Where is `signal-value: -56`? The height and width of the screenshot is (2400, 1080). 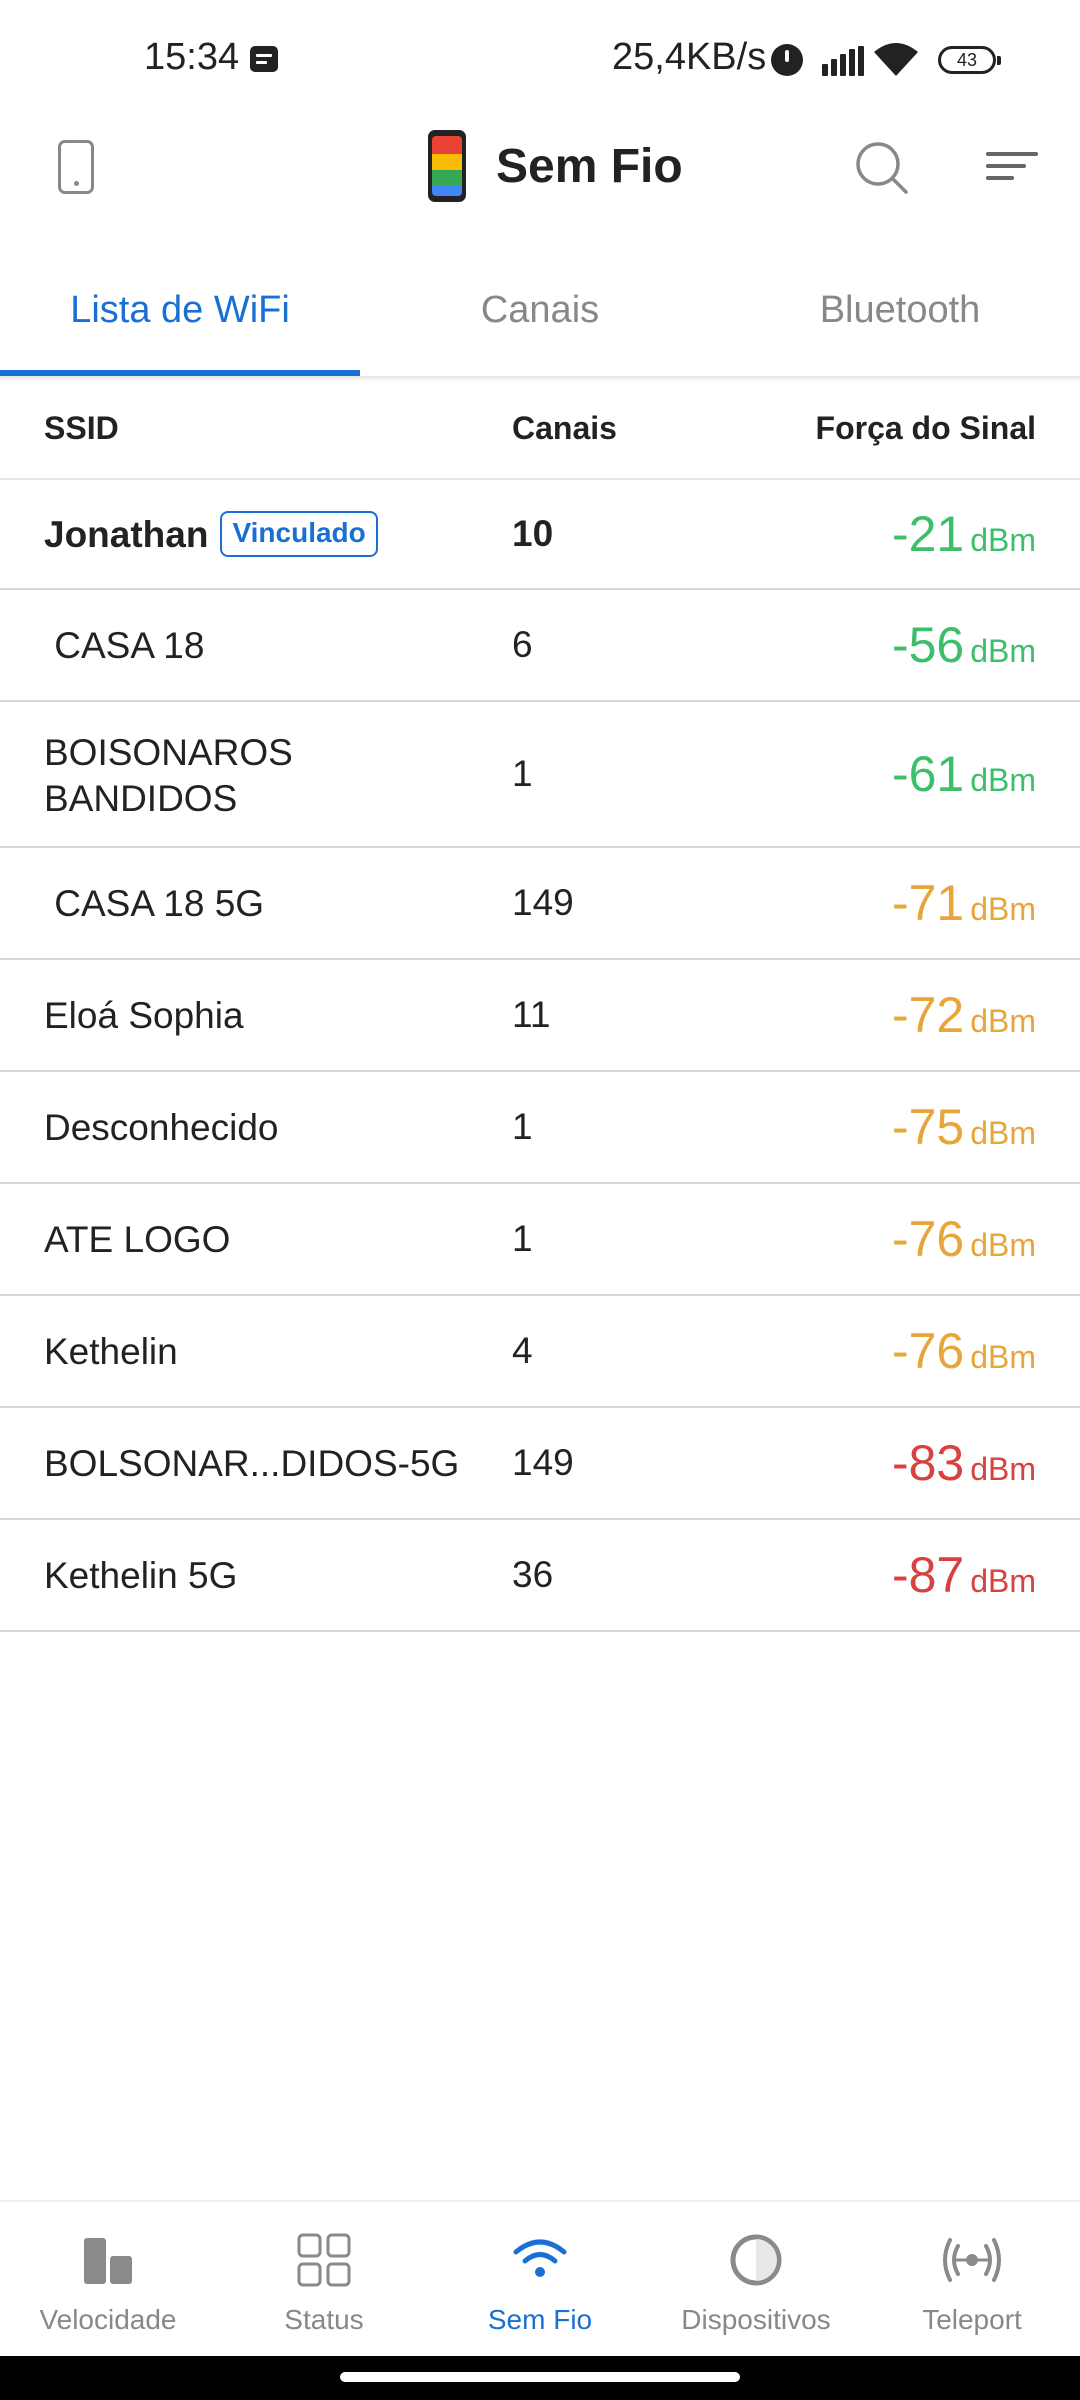 signal-value: -56 is located at coordinates (928, 645).